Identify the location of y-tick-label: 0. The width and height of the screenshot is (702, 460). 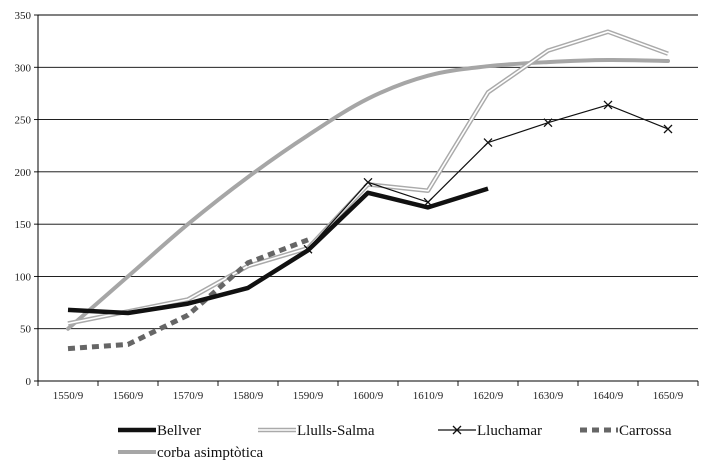
(29, 382).